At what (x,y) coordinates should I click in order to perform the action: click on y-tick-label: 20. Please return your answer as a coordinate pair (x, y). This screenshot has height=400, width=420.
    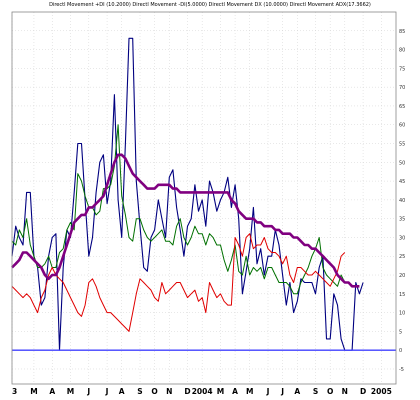
    Looking at the image, I should click on (402, 276).